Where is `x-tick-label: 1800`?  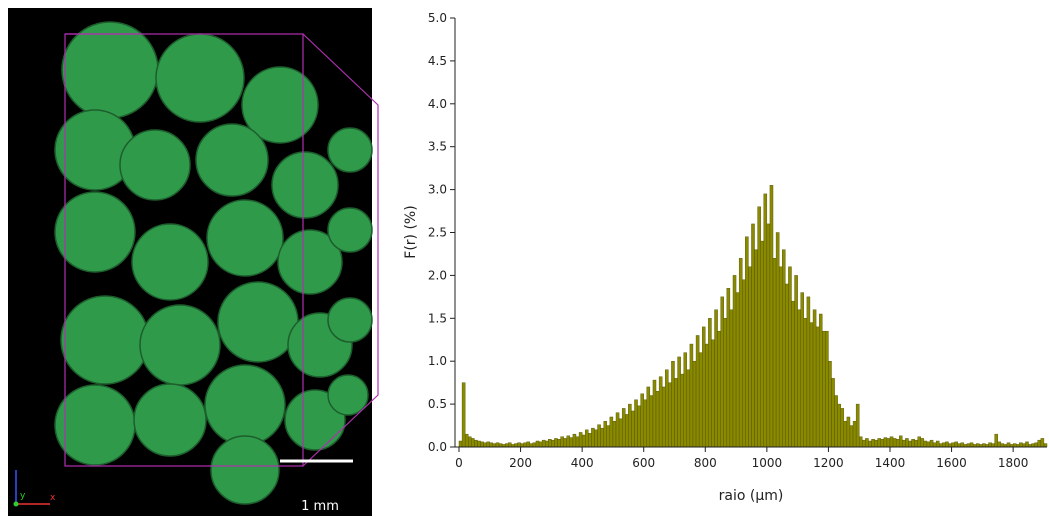 x-tick-label: 1800 is located at coordinates (1013, 463).